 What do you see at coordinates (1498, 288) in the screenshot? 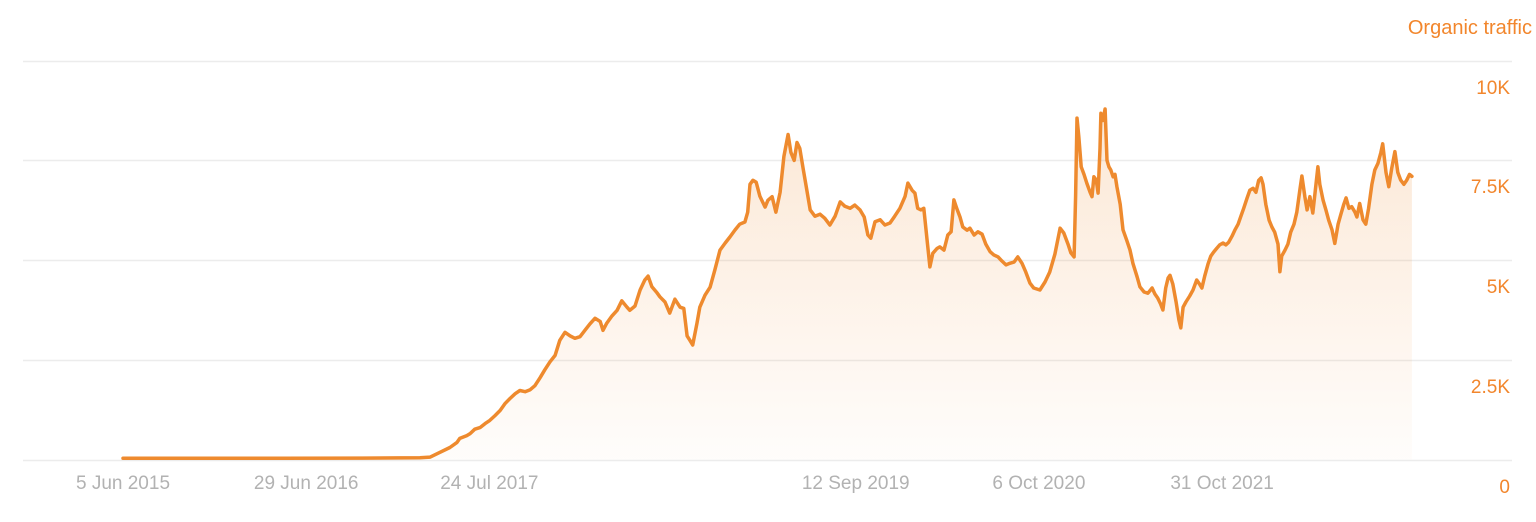
I see `y-axis-label: 5K` at bounding box center [1498, 288].